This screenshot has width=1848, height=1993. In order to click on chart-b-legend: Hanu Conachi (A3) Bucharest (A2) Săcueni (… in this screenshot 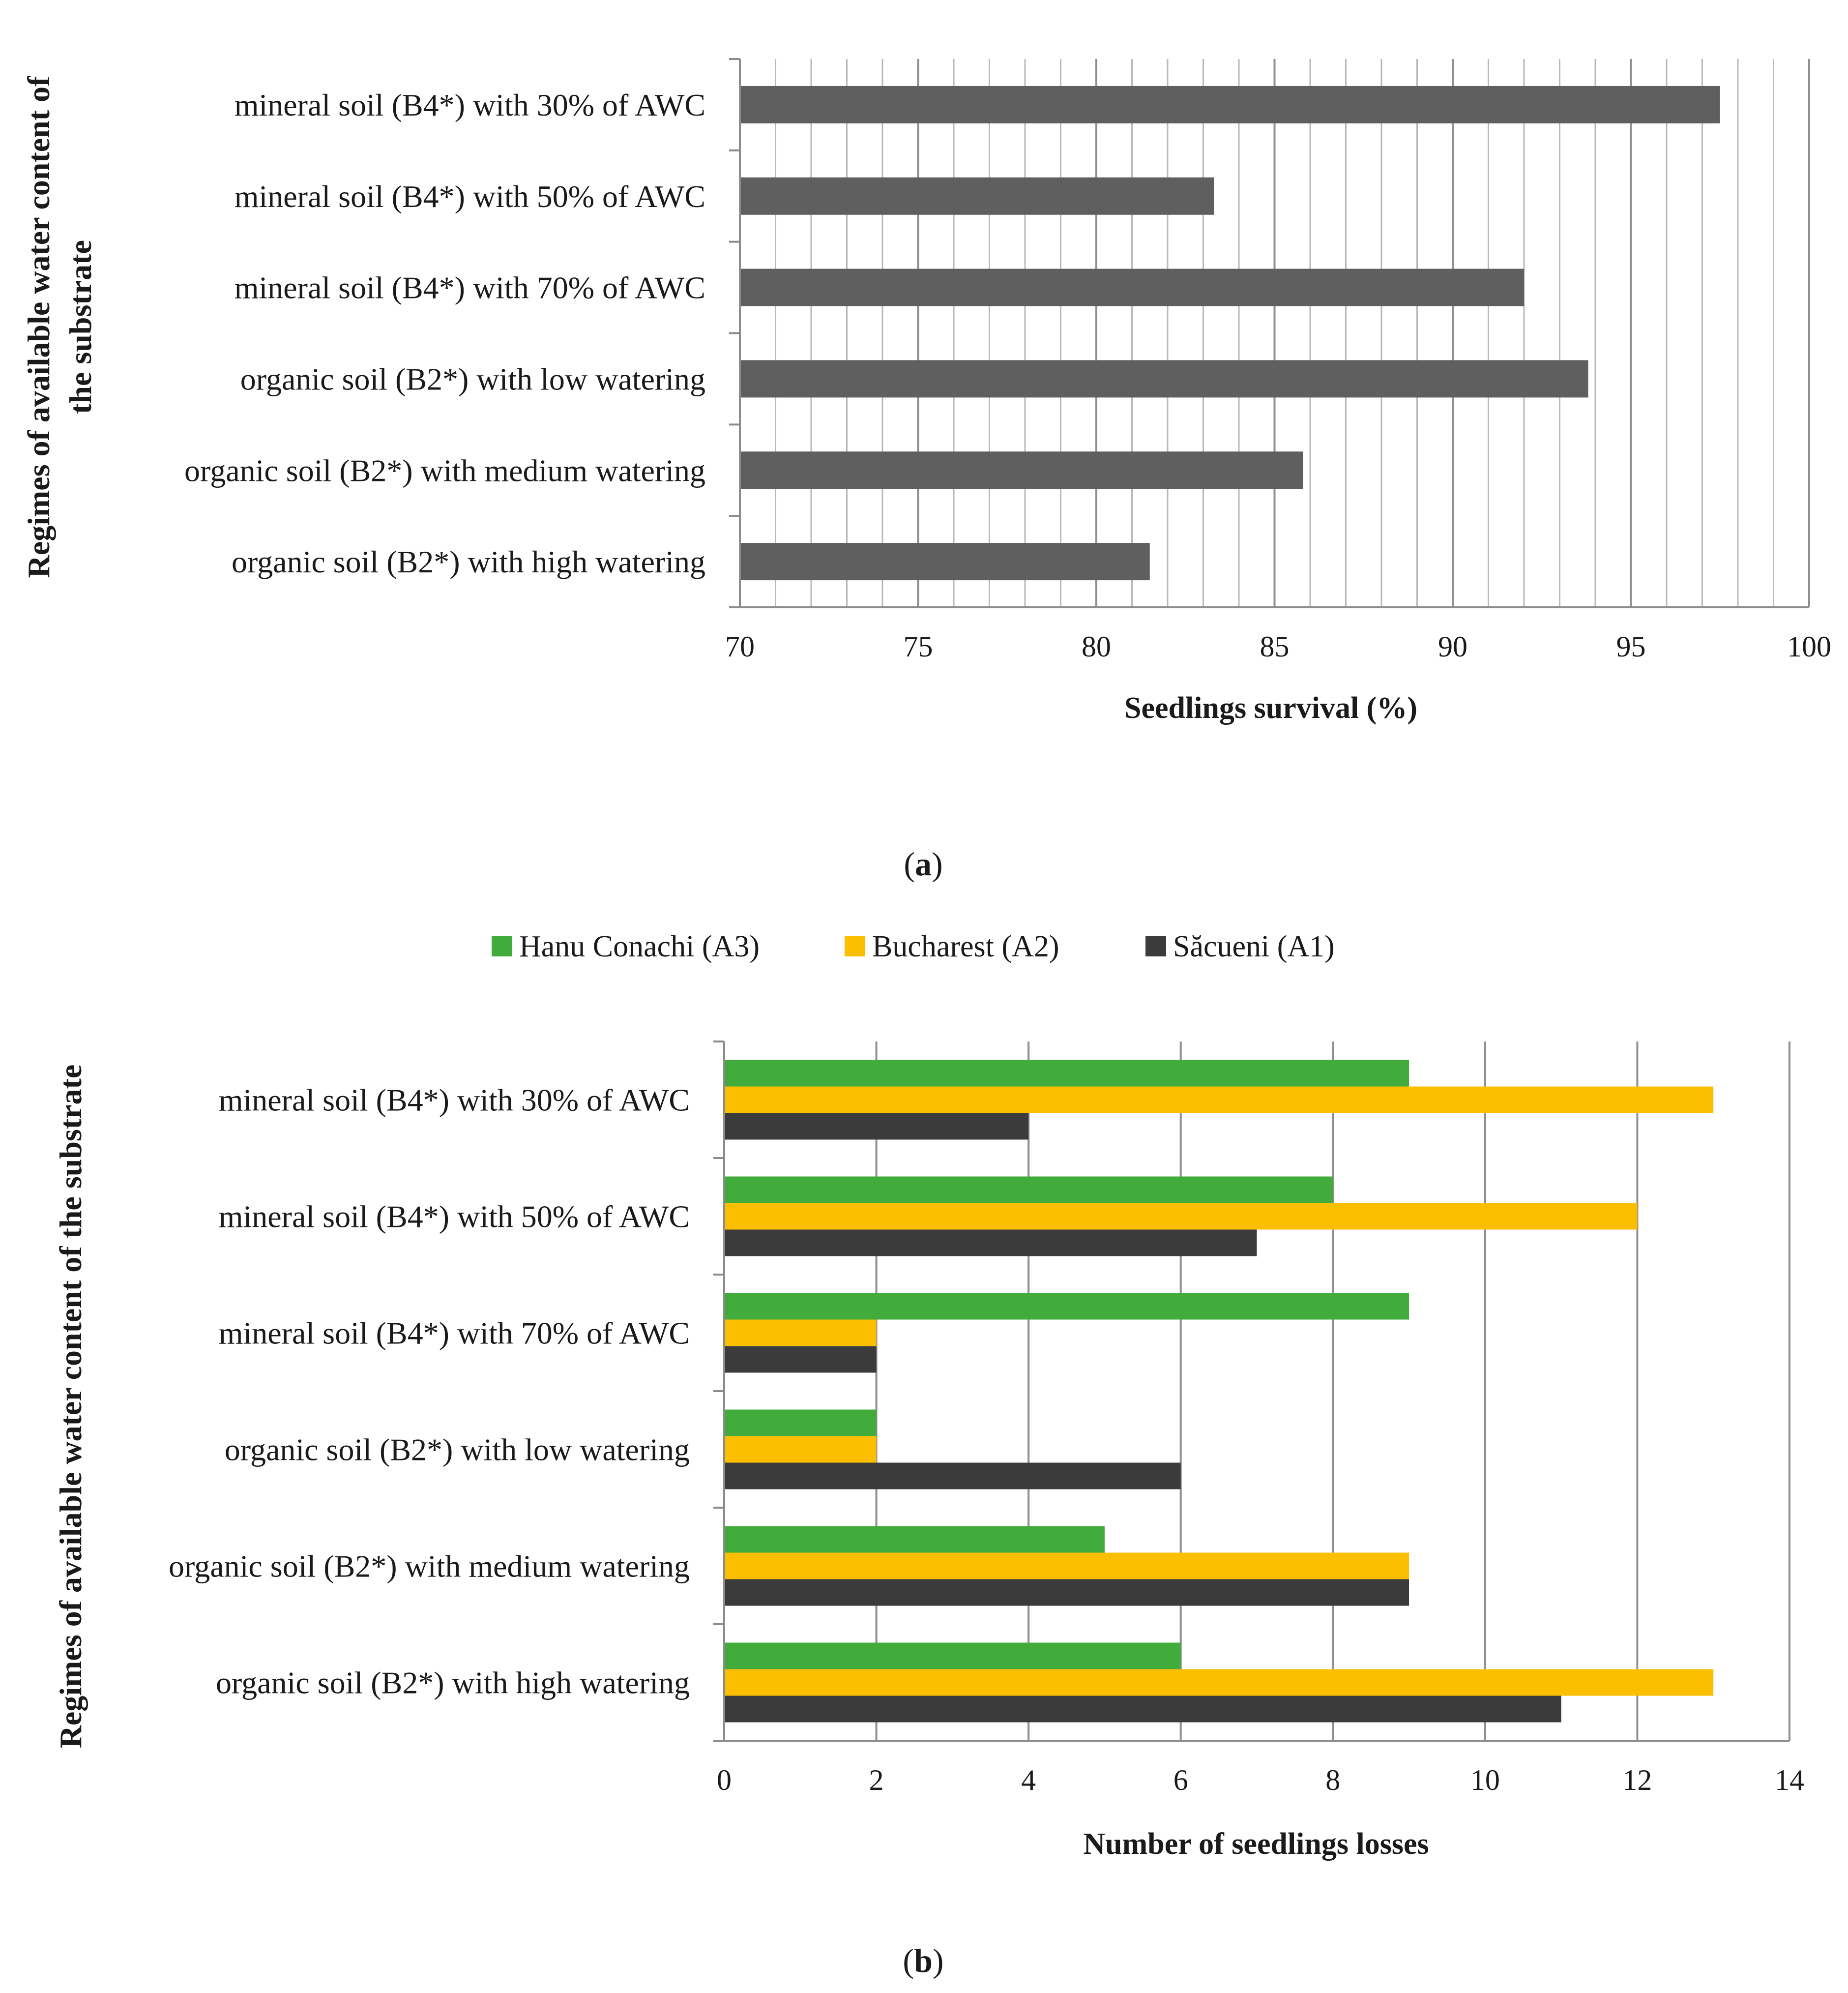, I will do `click(913, 946)`.